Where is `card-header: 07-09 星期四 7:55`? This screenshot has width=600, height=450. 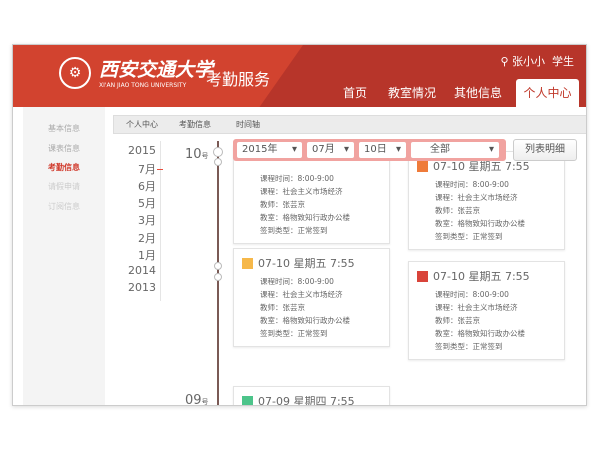
card-header: 07-09 星期四 7:55 is located at coordinates (311, 399).